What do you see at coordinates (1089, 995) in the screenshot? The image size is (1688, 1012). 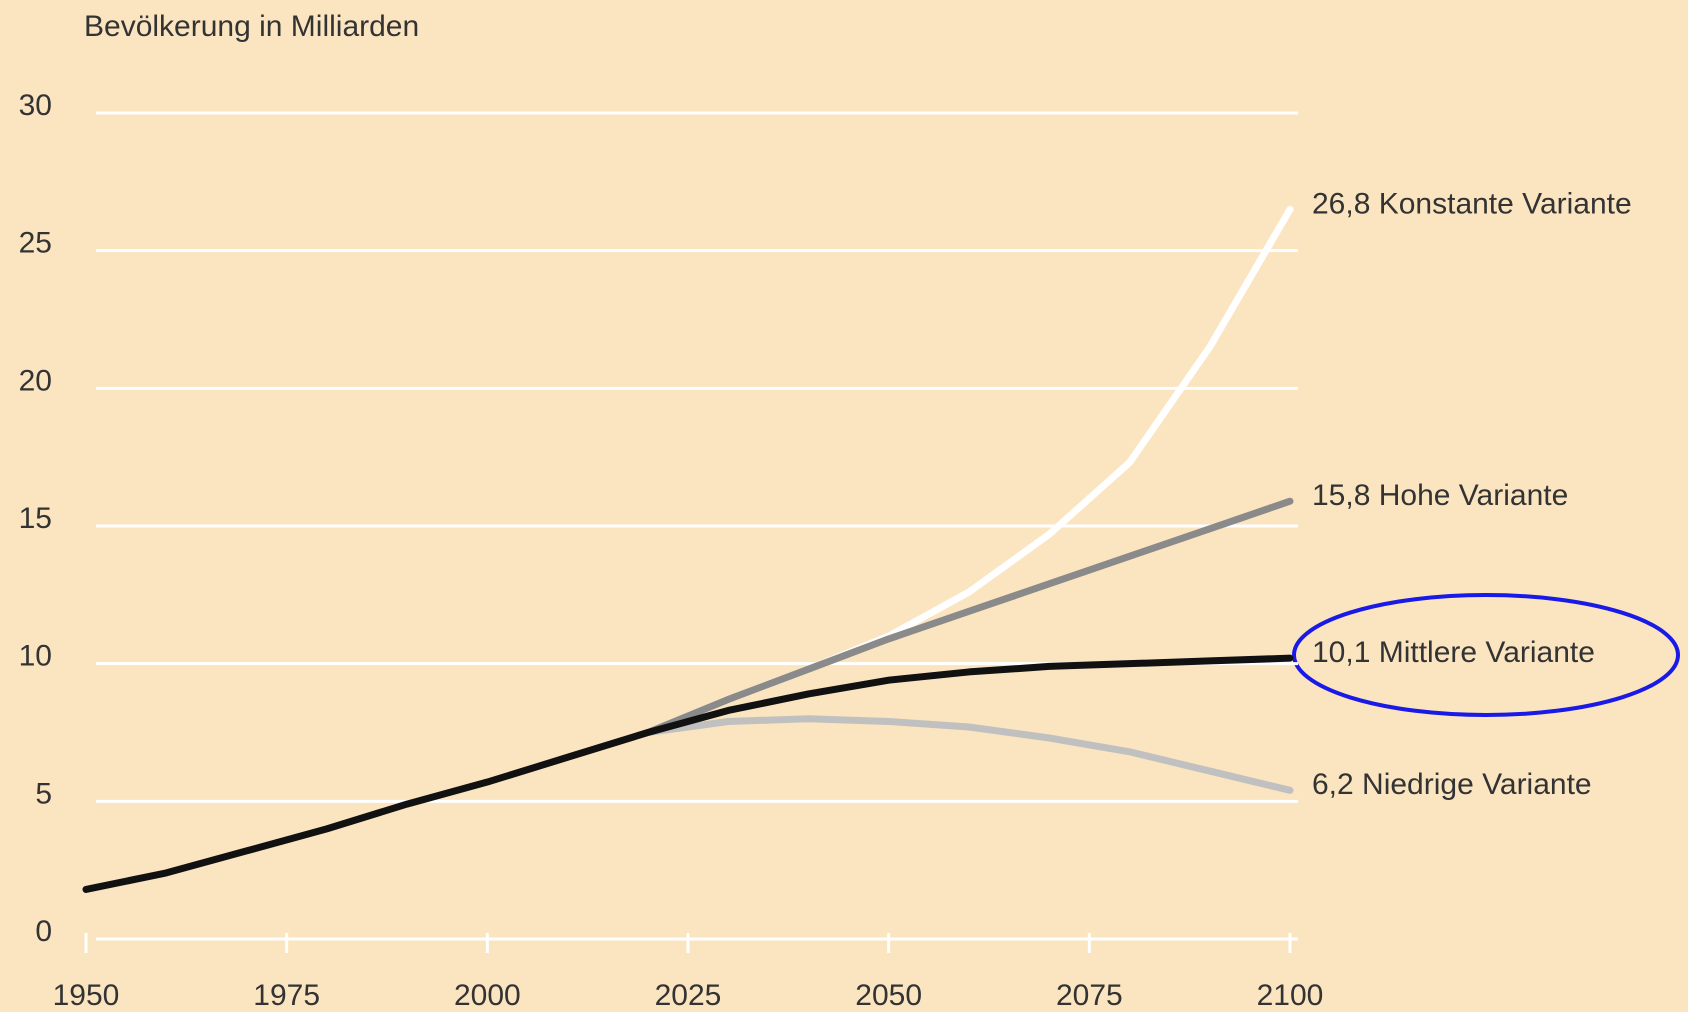 I see `x-tick-label: 2075` at bounding box center [1089, 995].